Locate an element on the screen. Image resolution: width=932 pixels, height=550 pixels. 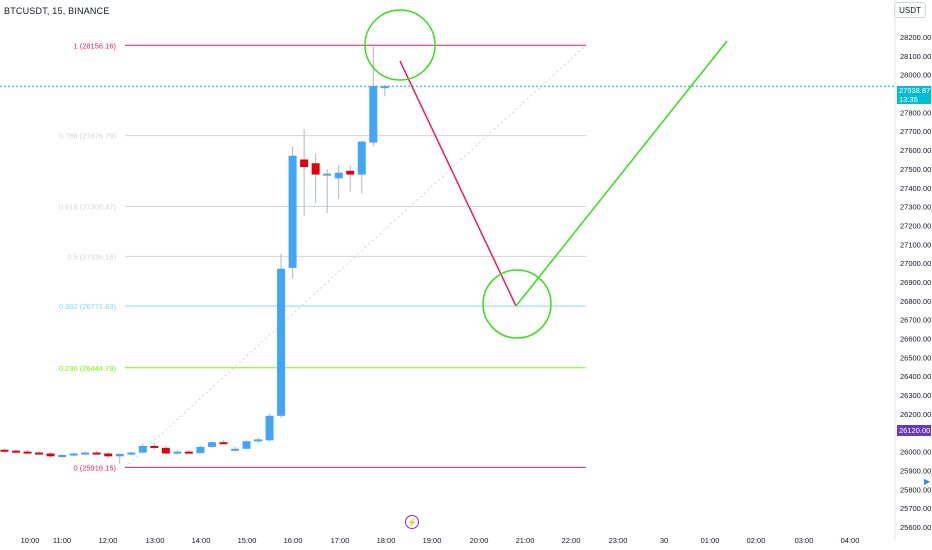
price-tick: 27800.00 is located at coordinates (915, 112).